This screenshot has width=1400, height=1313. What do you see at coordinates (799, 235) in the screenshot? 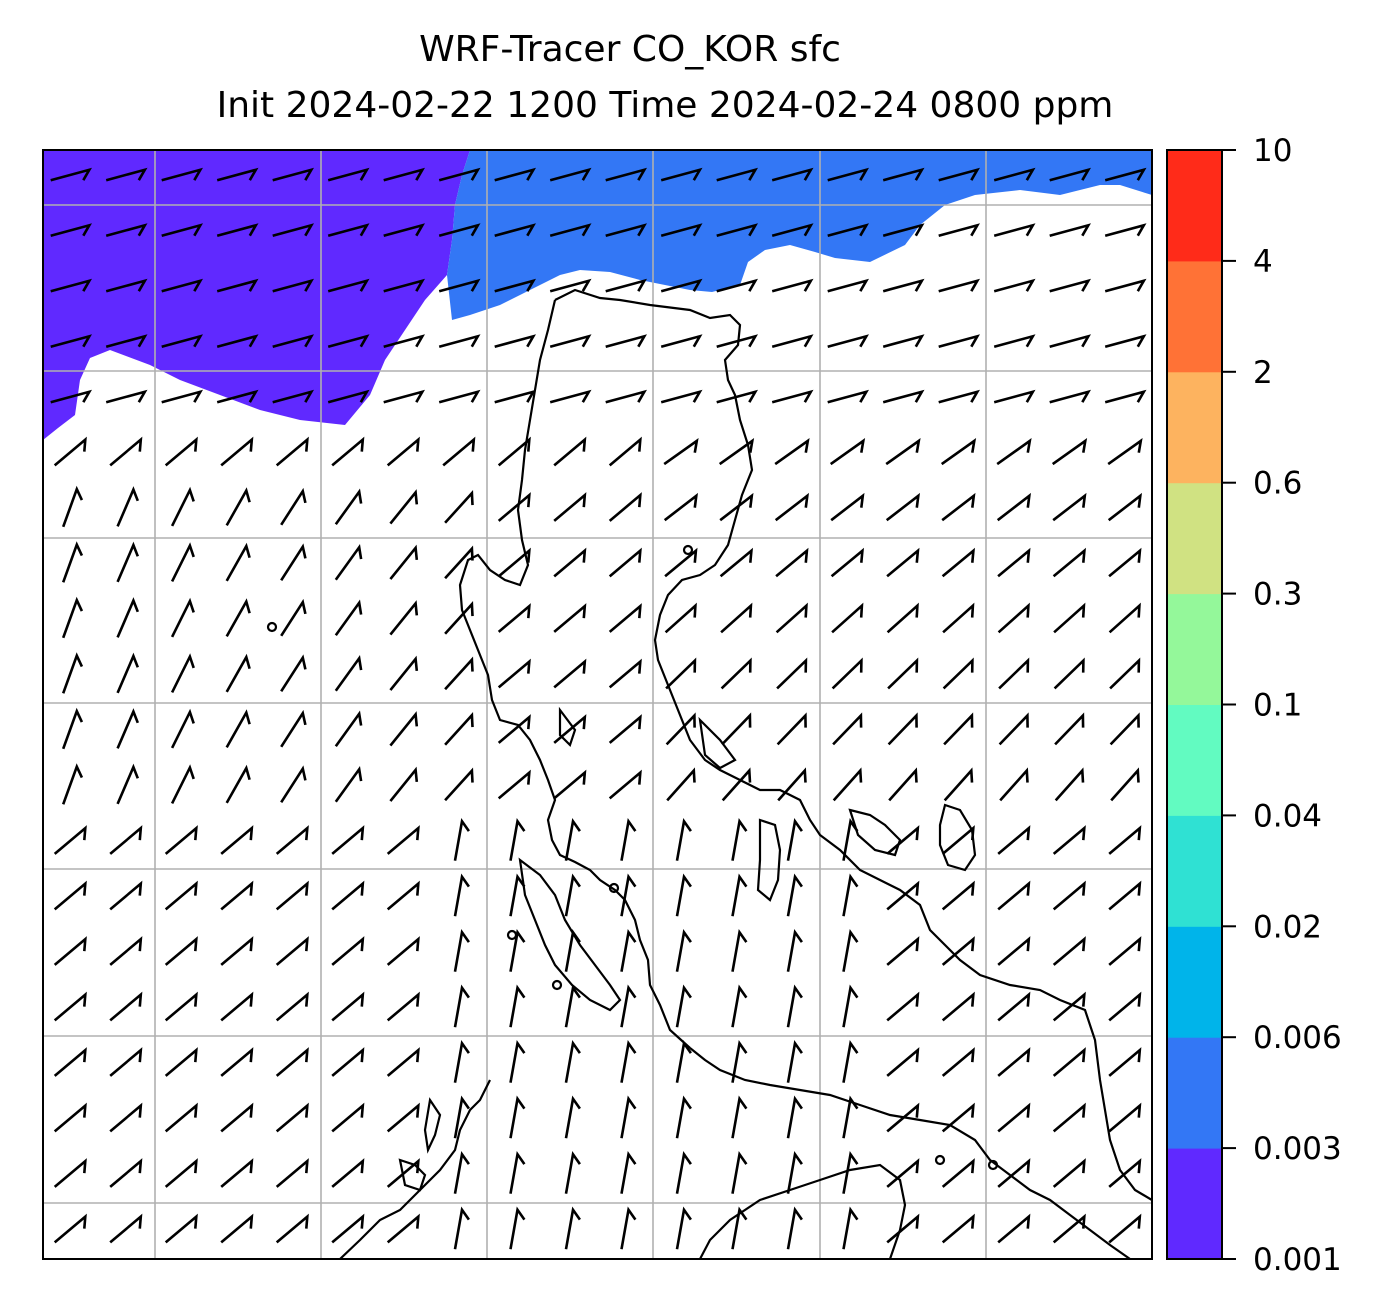
I see `concentration-region-0.003-0.006` at bounding box center [799, 235].